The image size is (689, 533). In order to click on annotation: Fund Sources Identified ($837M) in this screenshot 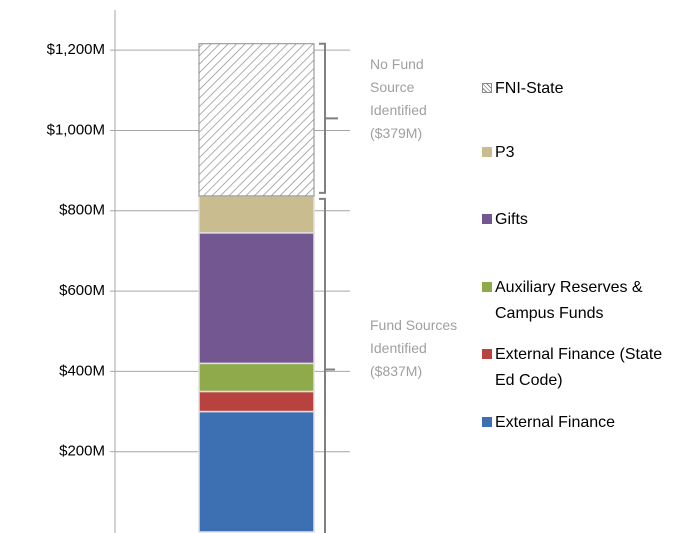, I will do `click(414, 347)`.